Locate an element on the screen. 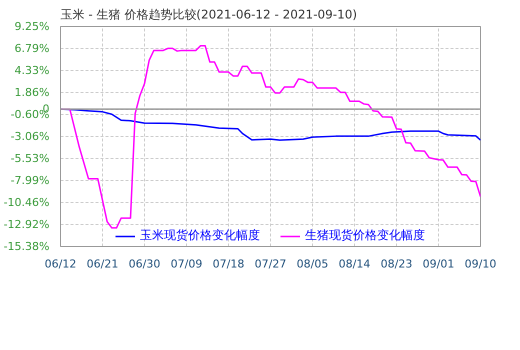 This screenshot has width=520, height=350. x-tick-label: 08/05 is located at coordinates (312, 264).